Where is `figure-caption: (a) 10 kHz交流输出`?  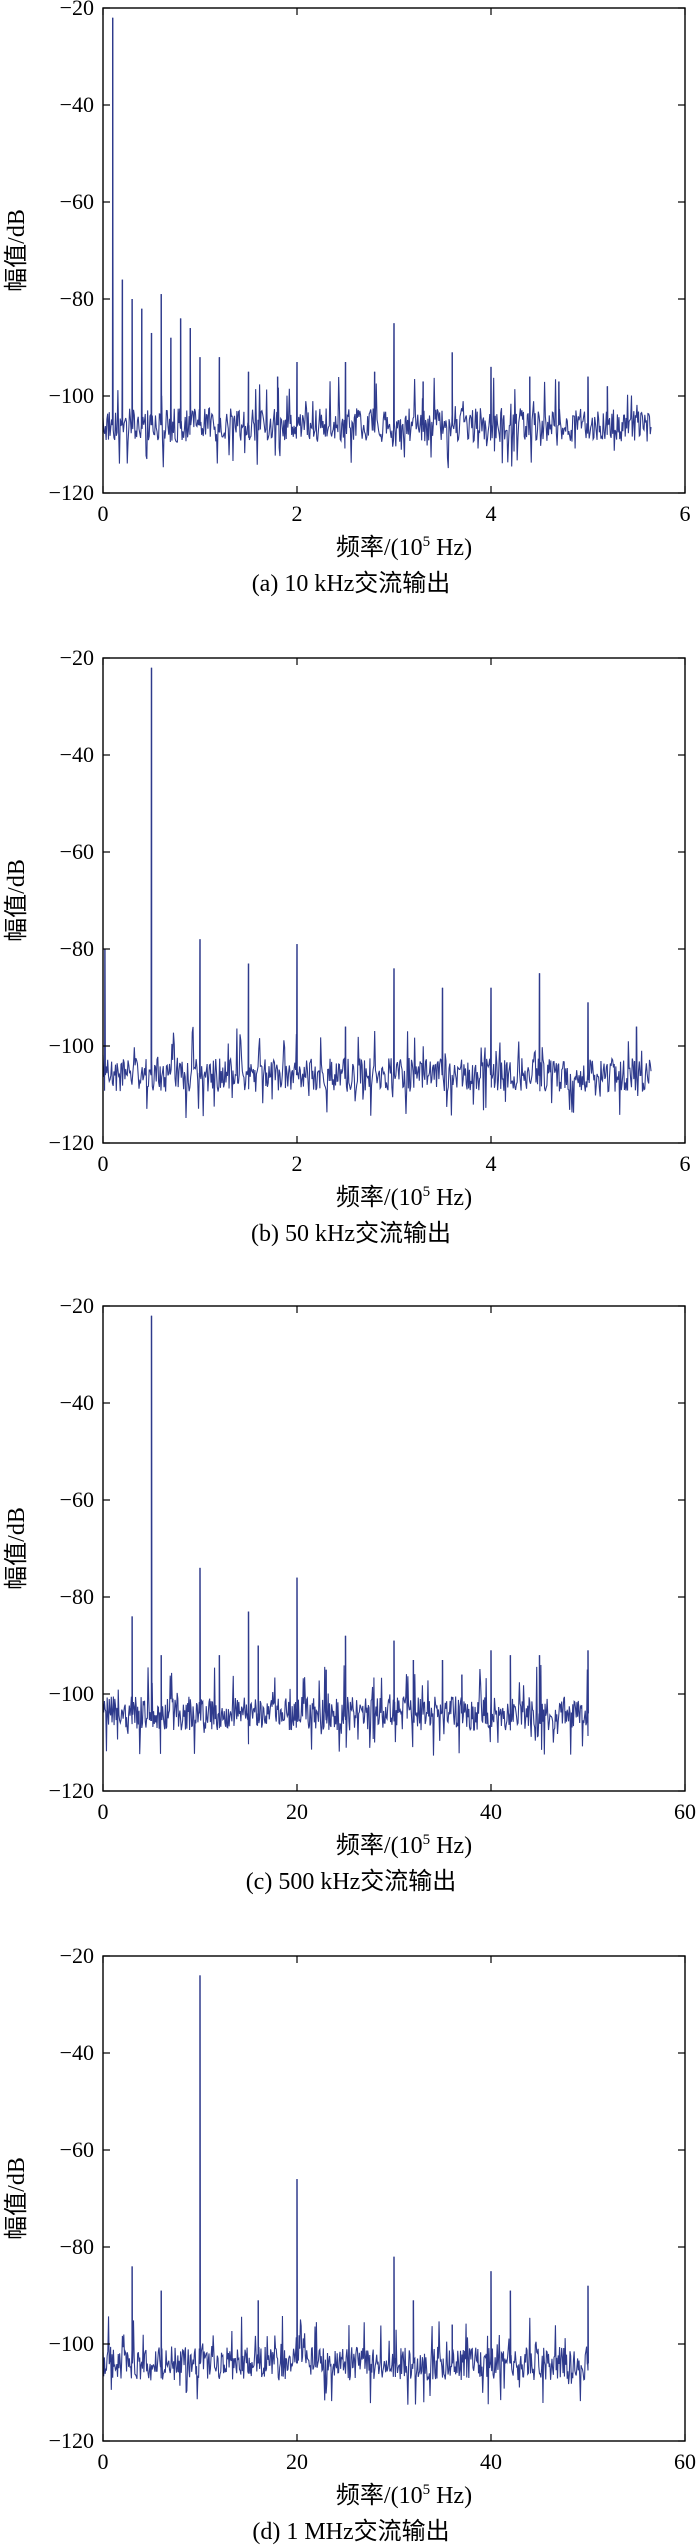 figure-caption: (a) 10 kHz交流输出 is located at coordinates (351, 583).